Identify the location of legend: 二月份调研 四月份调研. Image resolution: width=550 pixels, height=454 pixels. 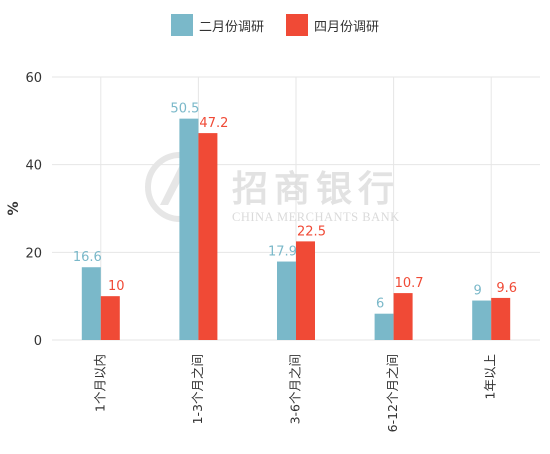
(275, 25).